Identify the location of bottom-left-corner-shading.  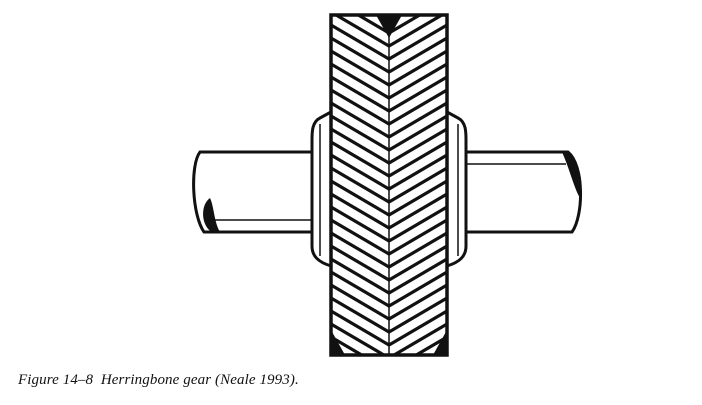
(338, 342).